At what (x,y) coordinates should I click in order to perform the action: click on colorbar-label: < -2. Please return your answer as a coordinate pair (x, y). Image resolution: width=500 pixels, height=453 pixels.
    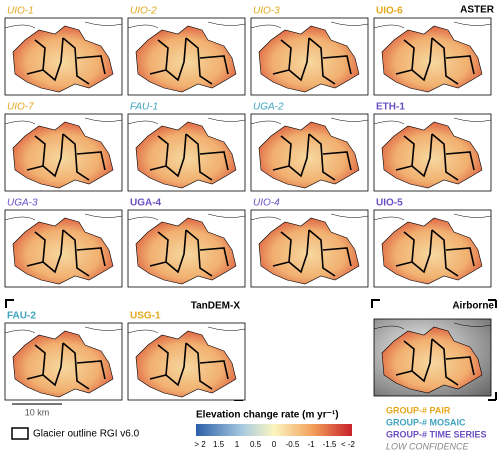
    Looking at the image, I should click on (348, 444).